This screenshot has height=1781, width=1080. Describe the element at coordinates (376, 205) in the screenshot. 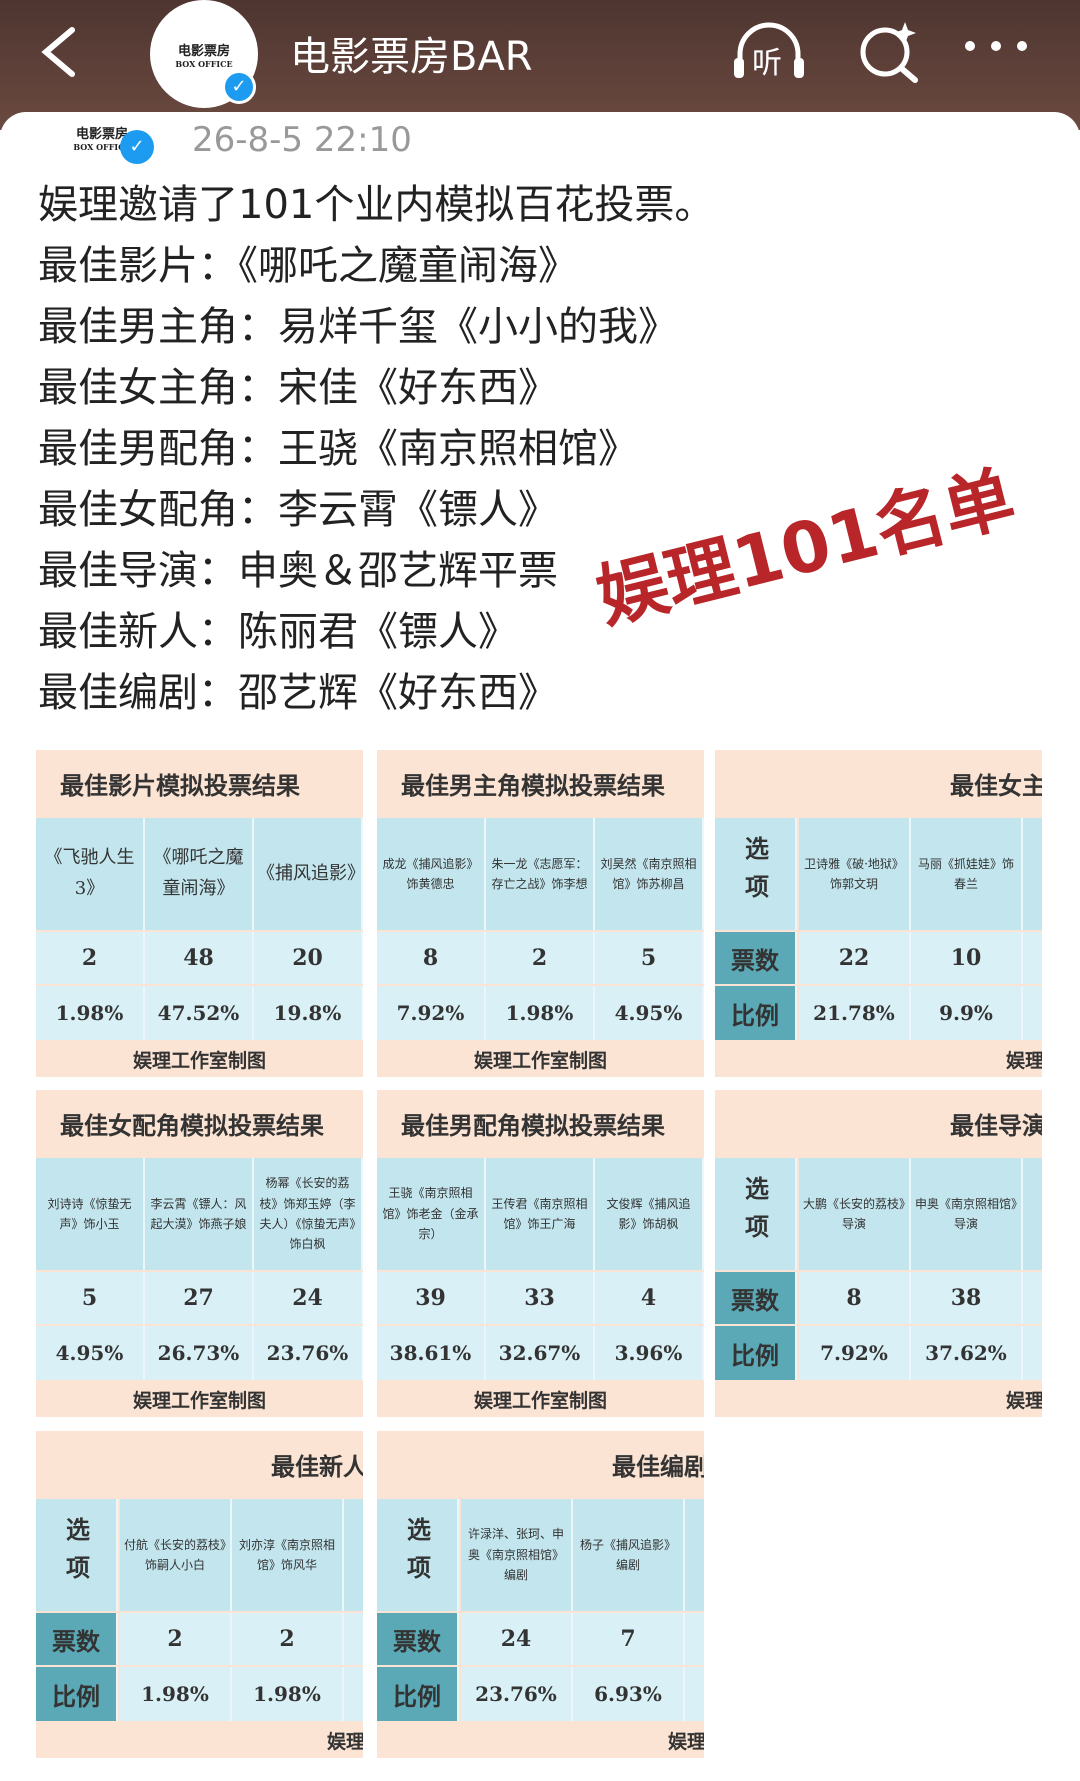

I see `post-line: 娱理邀请了101个业内模拟百花投票。` at that location.